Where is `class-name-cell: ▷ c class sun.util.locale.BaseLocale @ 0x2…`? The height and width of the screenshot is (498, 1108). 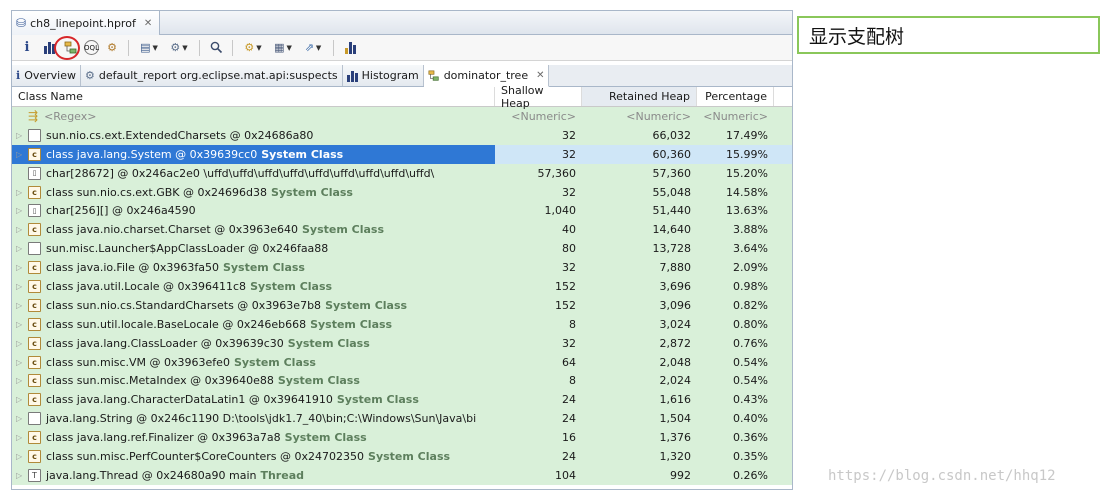
class-name-cell: ▷ c class sun.util.locale.BaseLocale @ 0x2… is located at coordinates (253, 324).